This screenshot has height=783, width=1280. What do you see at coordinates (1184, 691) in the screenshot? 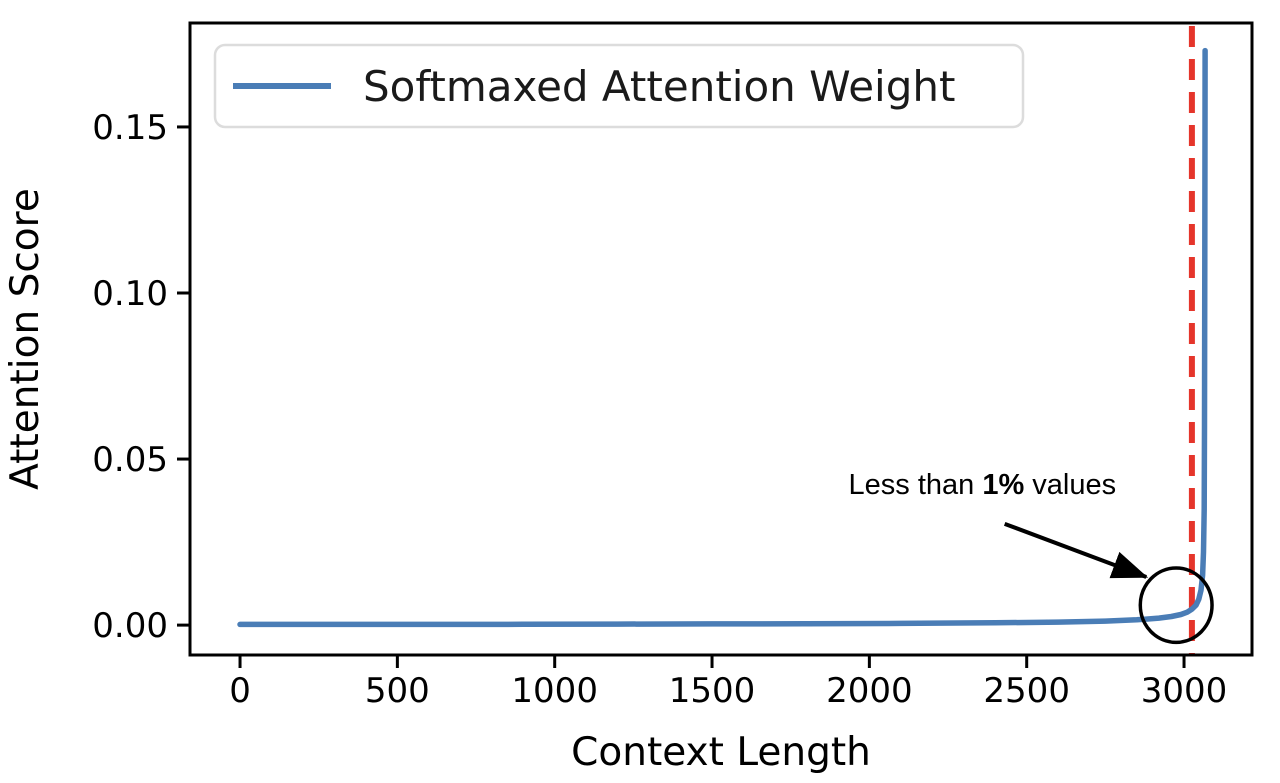
I see `x-tick-label: 3000` at bounding box center [1184, 691].